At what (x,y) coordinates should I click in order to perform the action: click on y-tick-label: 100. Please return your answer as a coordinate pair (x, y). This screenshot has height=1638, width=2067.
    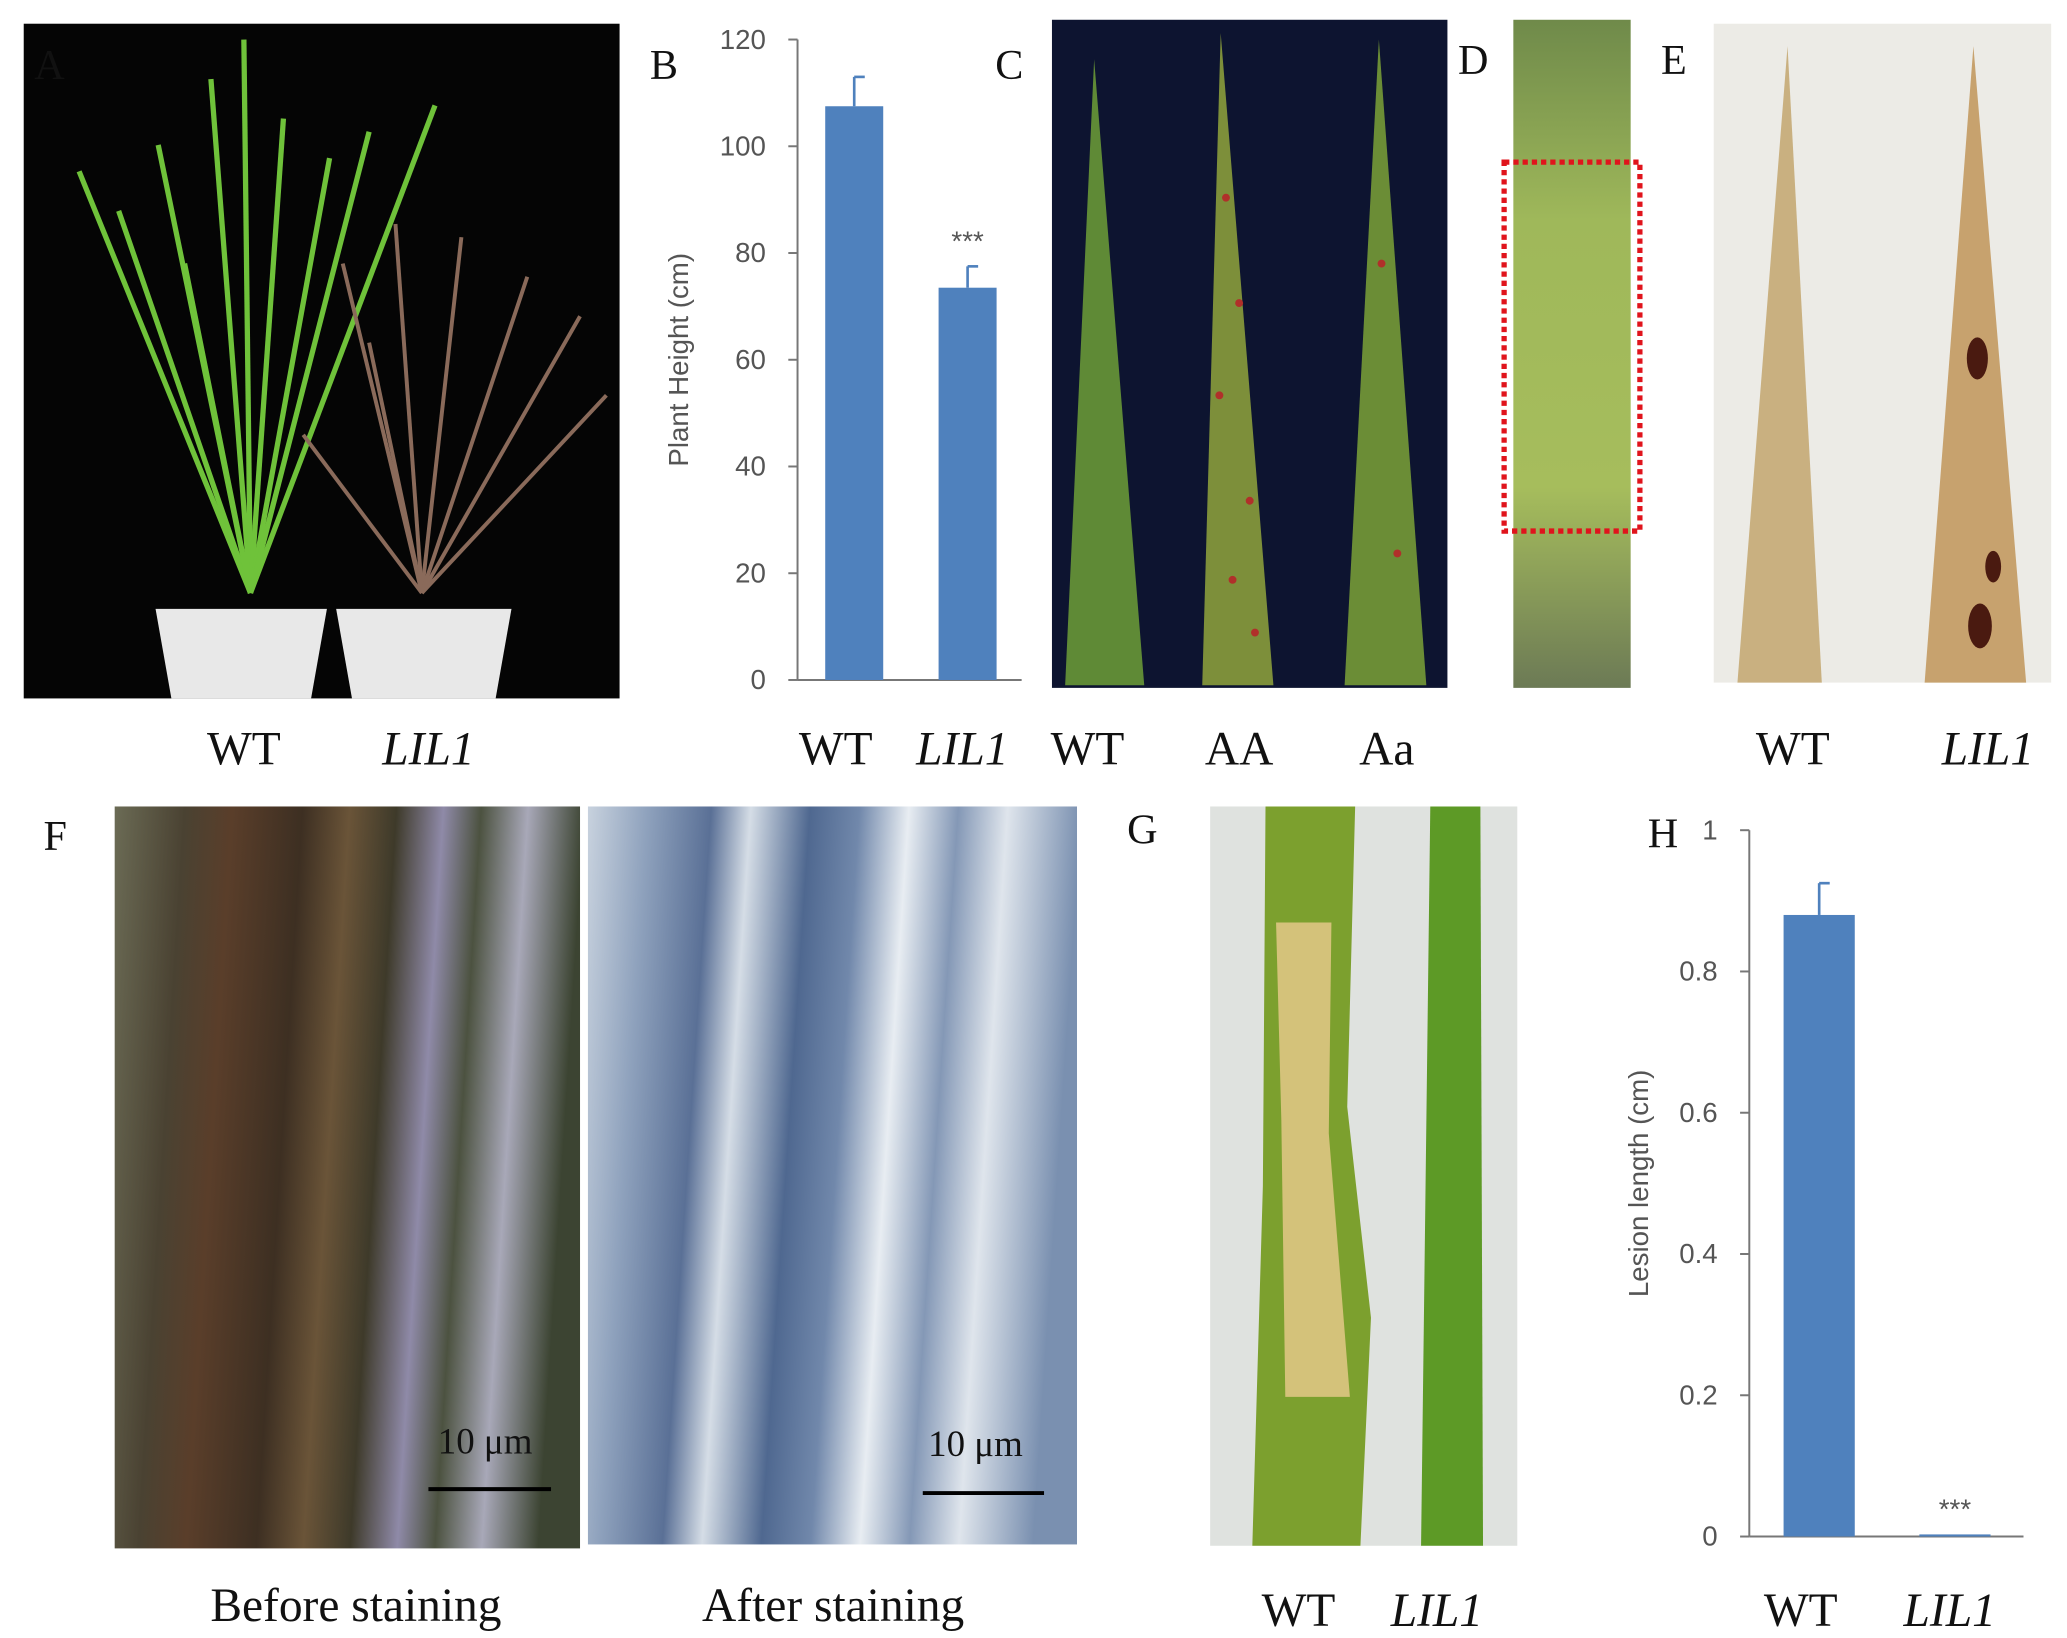
    Looking at the image, I should click on (743, 146).